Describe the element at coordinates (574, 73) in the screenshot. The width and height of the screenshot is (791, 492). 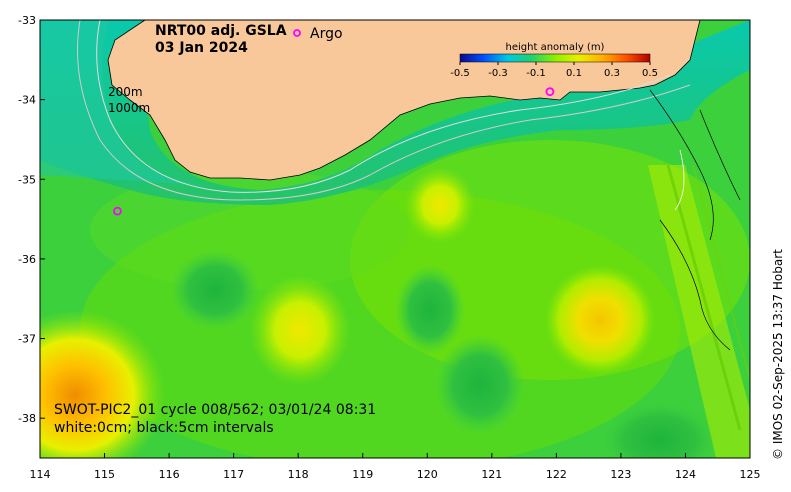
I see `colorbar-tick-label: 0.1` at that location.